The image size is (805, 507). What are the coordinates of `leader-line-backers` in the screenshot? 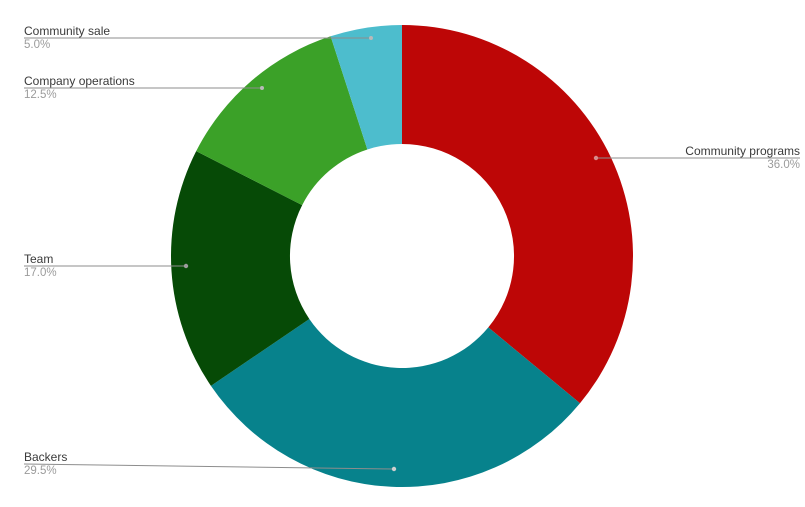 It's located at (209, 466).